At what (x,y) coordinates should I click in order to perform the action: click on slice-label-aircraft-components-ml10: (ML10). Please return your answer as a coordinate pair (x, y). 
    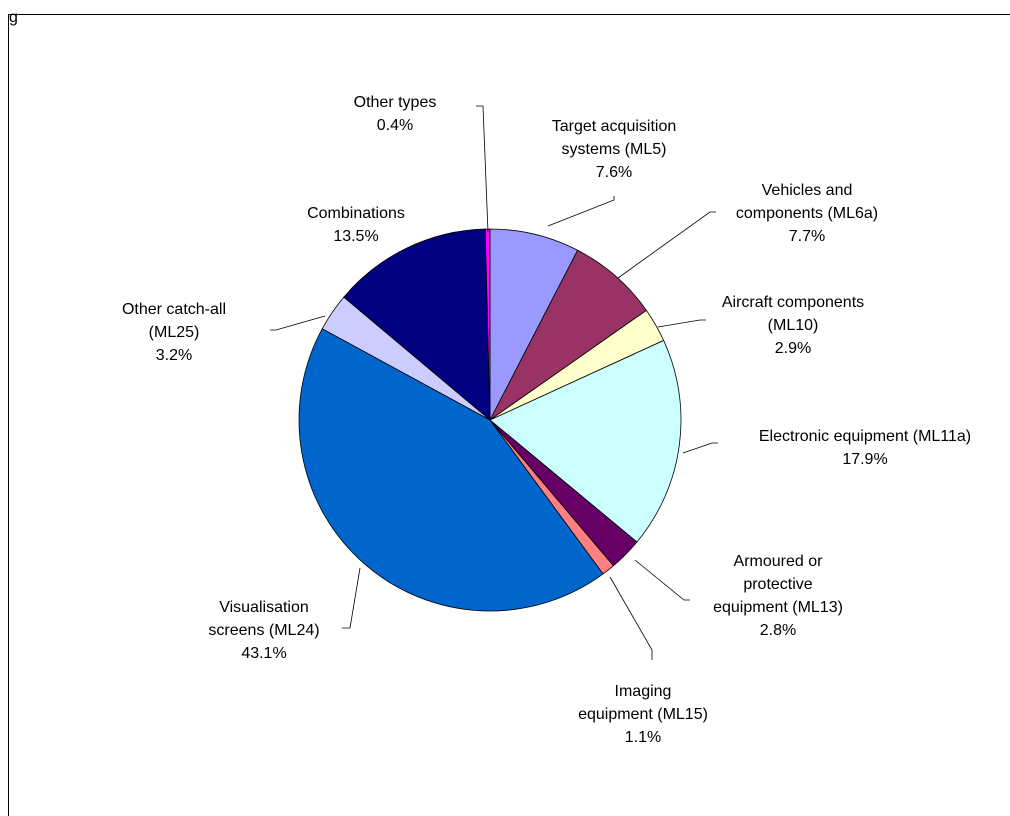
    Looking at the image, I should click on (793, 325).